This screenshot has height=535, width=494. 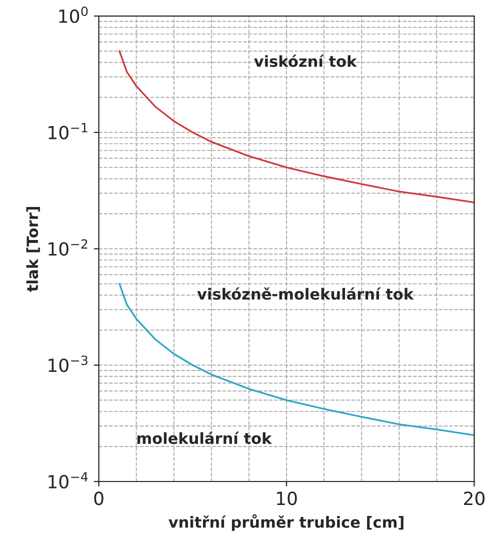 What do you see at coordinates (204, 438) in the screenshot?
I see `annotation: molekulární tok` at bounding box center [204, 438].